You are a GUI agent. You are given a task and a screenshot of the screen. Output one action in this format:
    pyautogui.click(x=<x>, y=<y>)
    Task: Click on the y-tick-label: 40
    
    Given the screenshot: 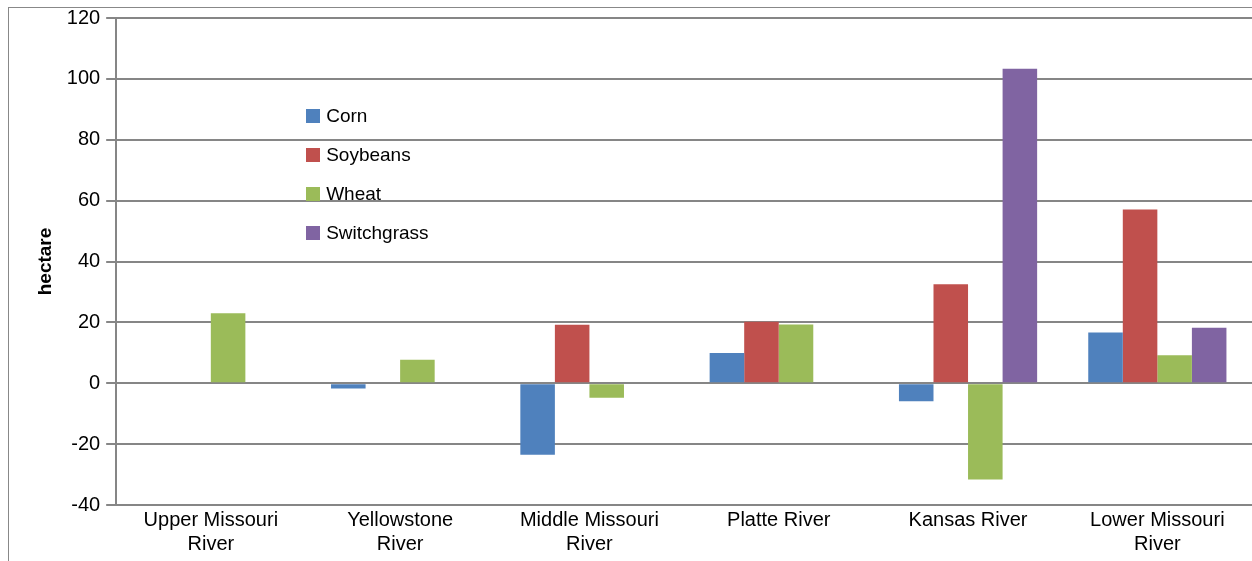 What is the action you would take?
    pyautogui.click(x=89, y=260)
    